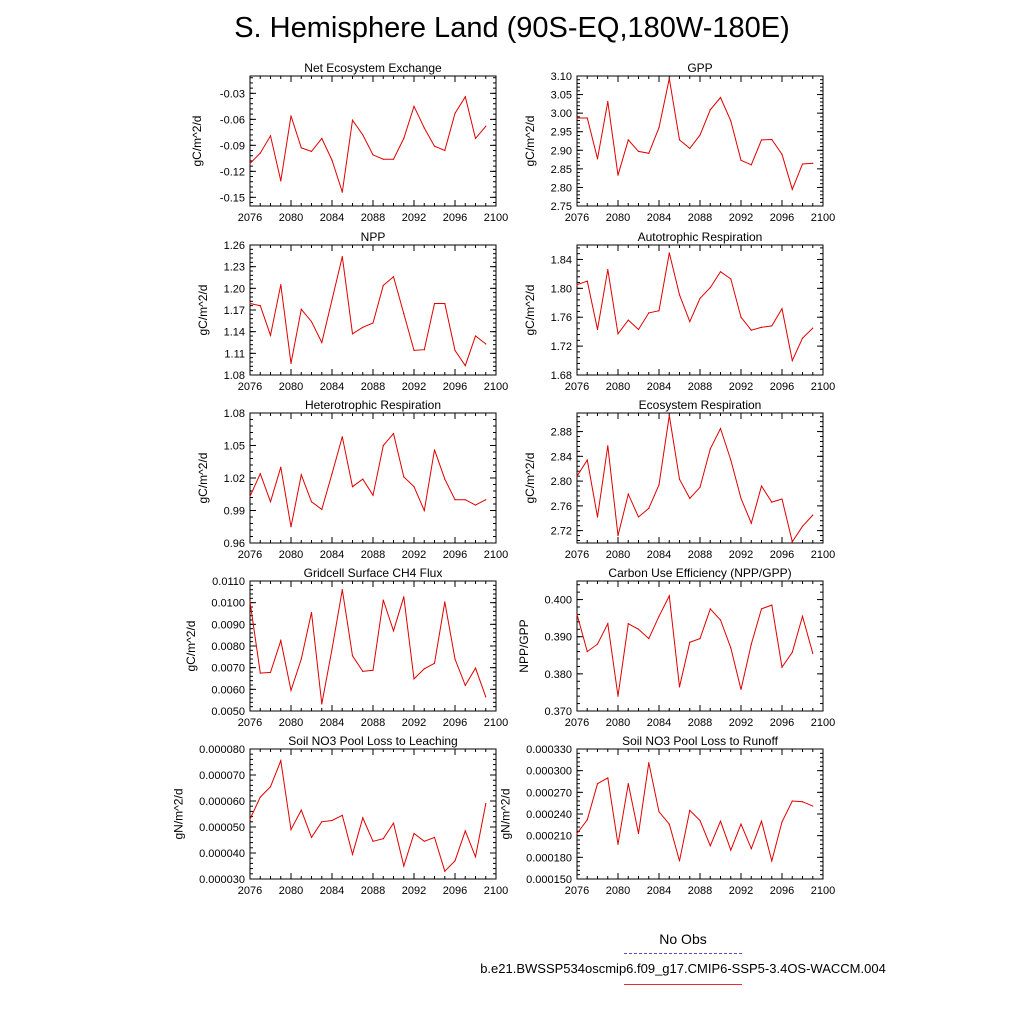 This screenshot has width=1024, height=1024. I want to click on y-tick-label: 2.75, so click(561, 207).